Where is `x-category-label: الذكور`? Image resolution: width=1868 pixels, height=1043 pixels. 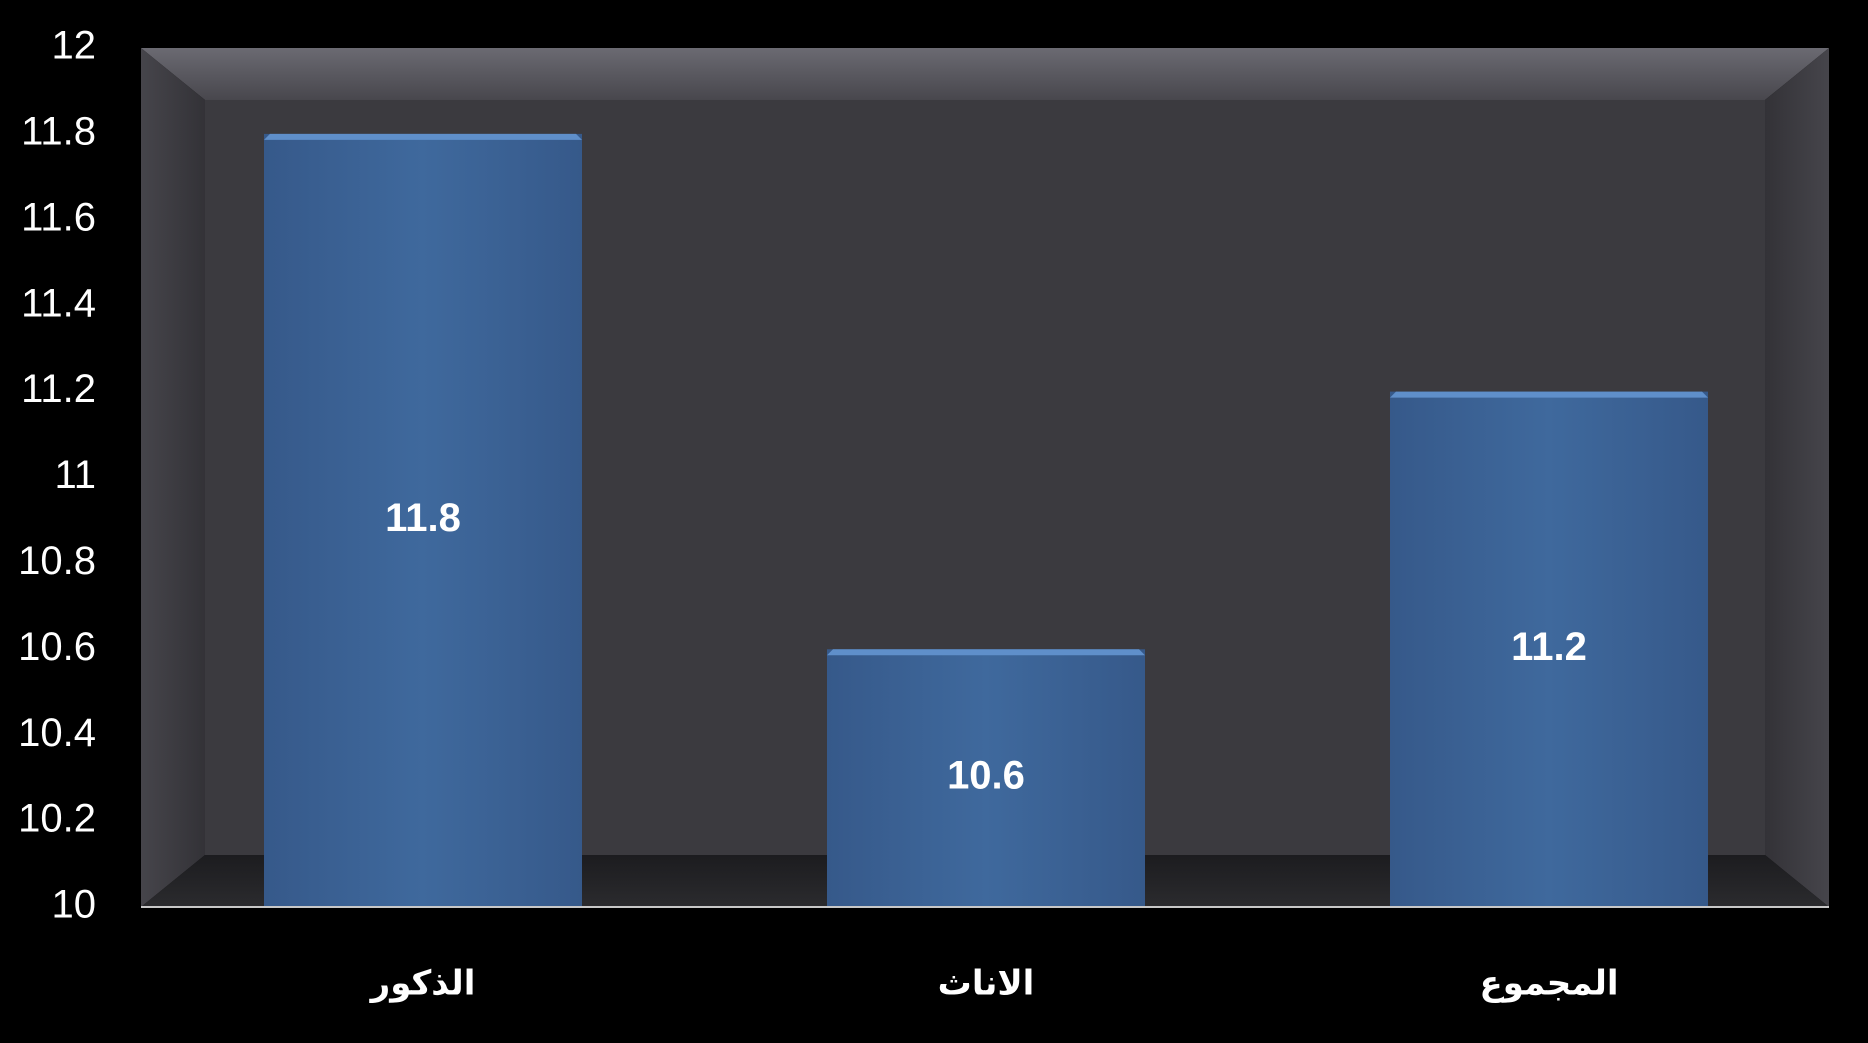
x-category-label: الذكور is located at coordinates (422, 984).